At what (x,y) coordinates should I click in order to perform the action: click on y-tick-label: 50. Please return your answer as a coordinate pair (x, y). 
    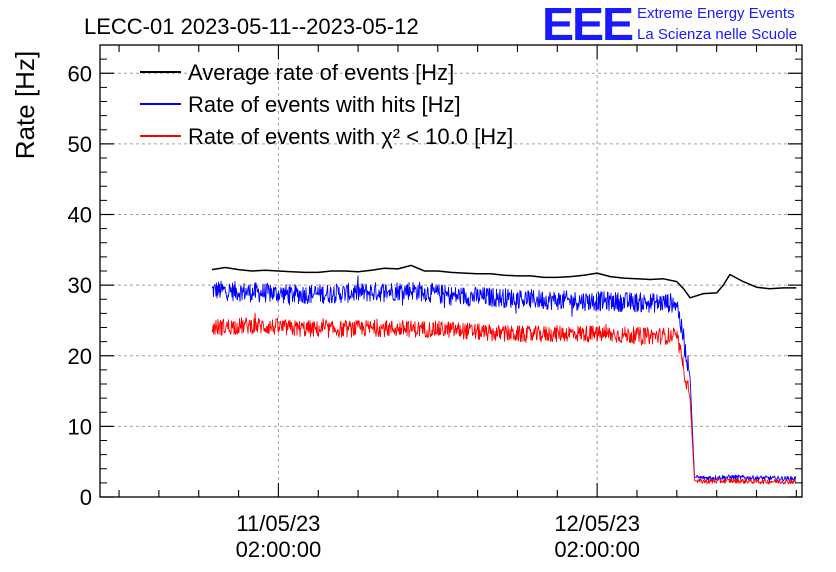
    Looking at the image, I should click on (80, 144).